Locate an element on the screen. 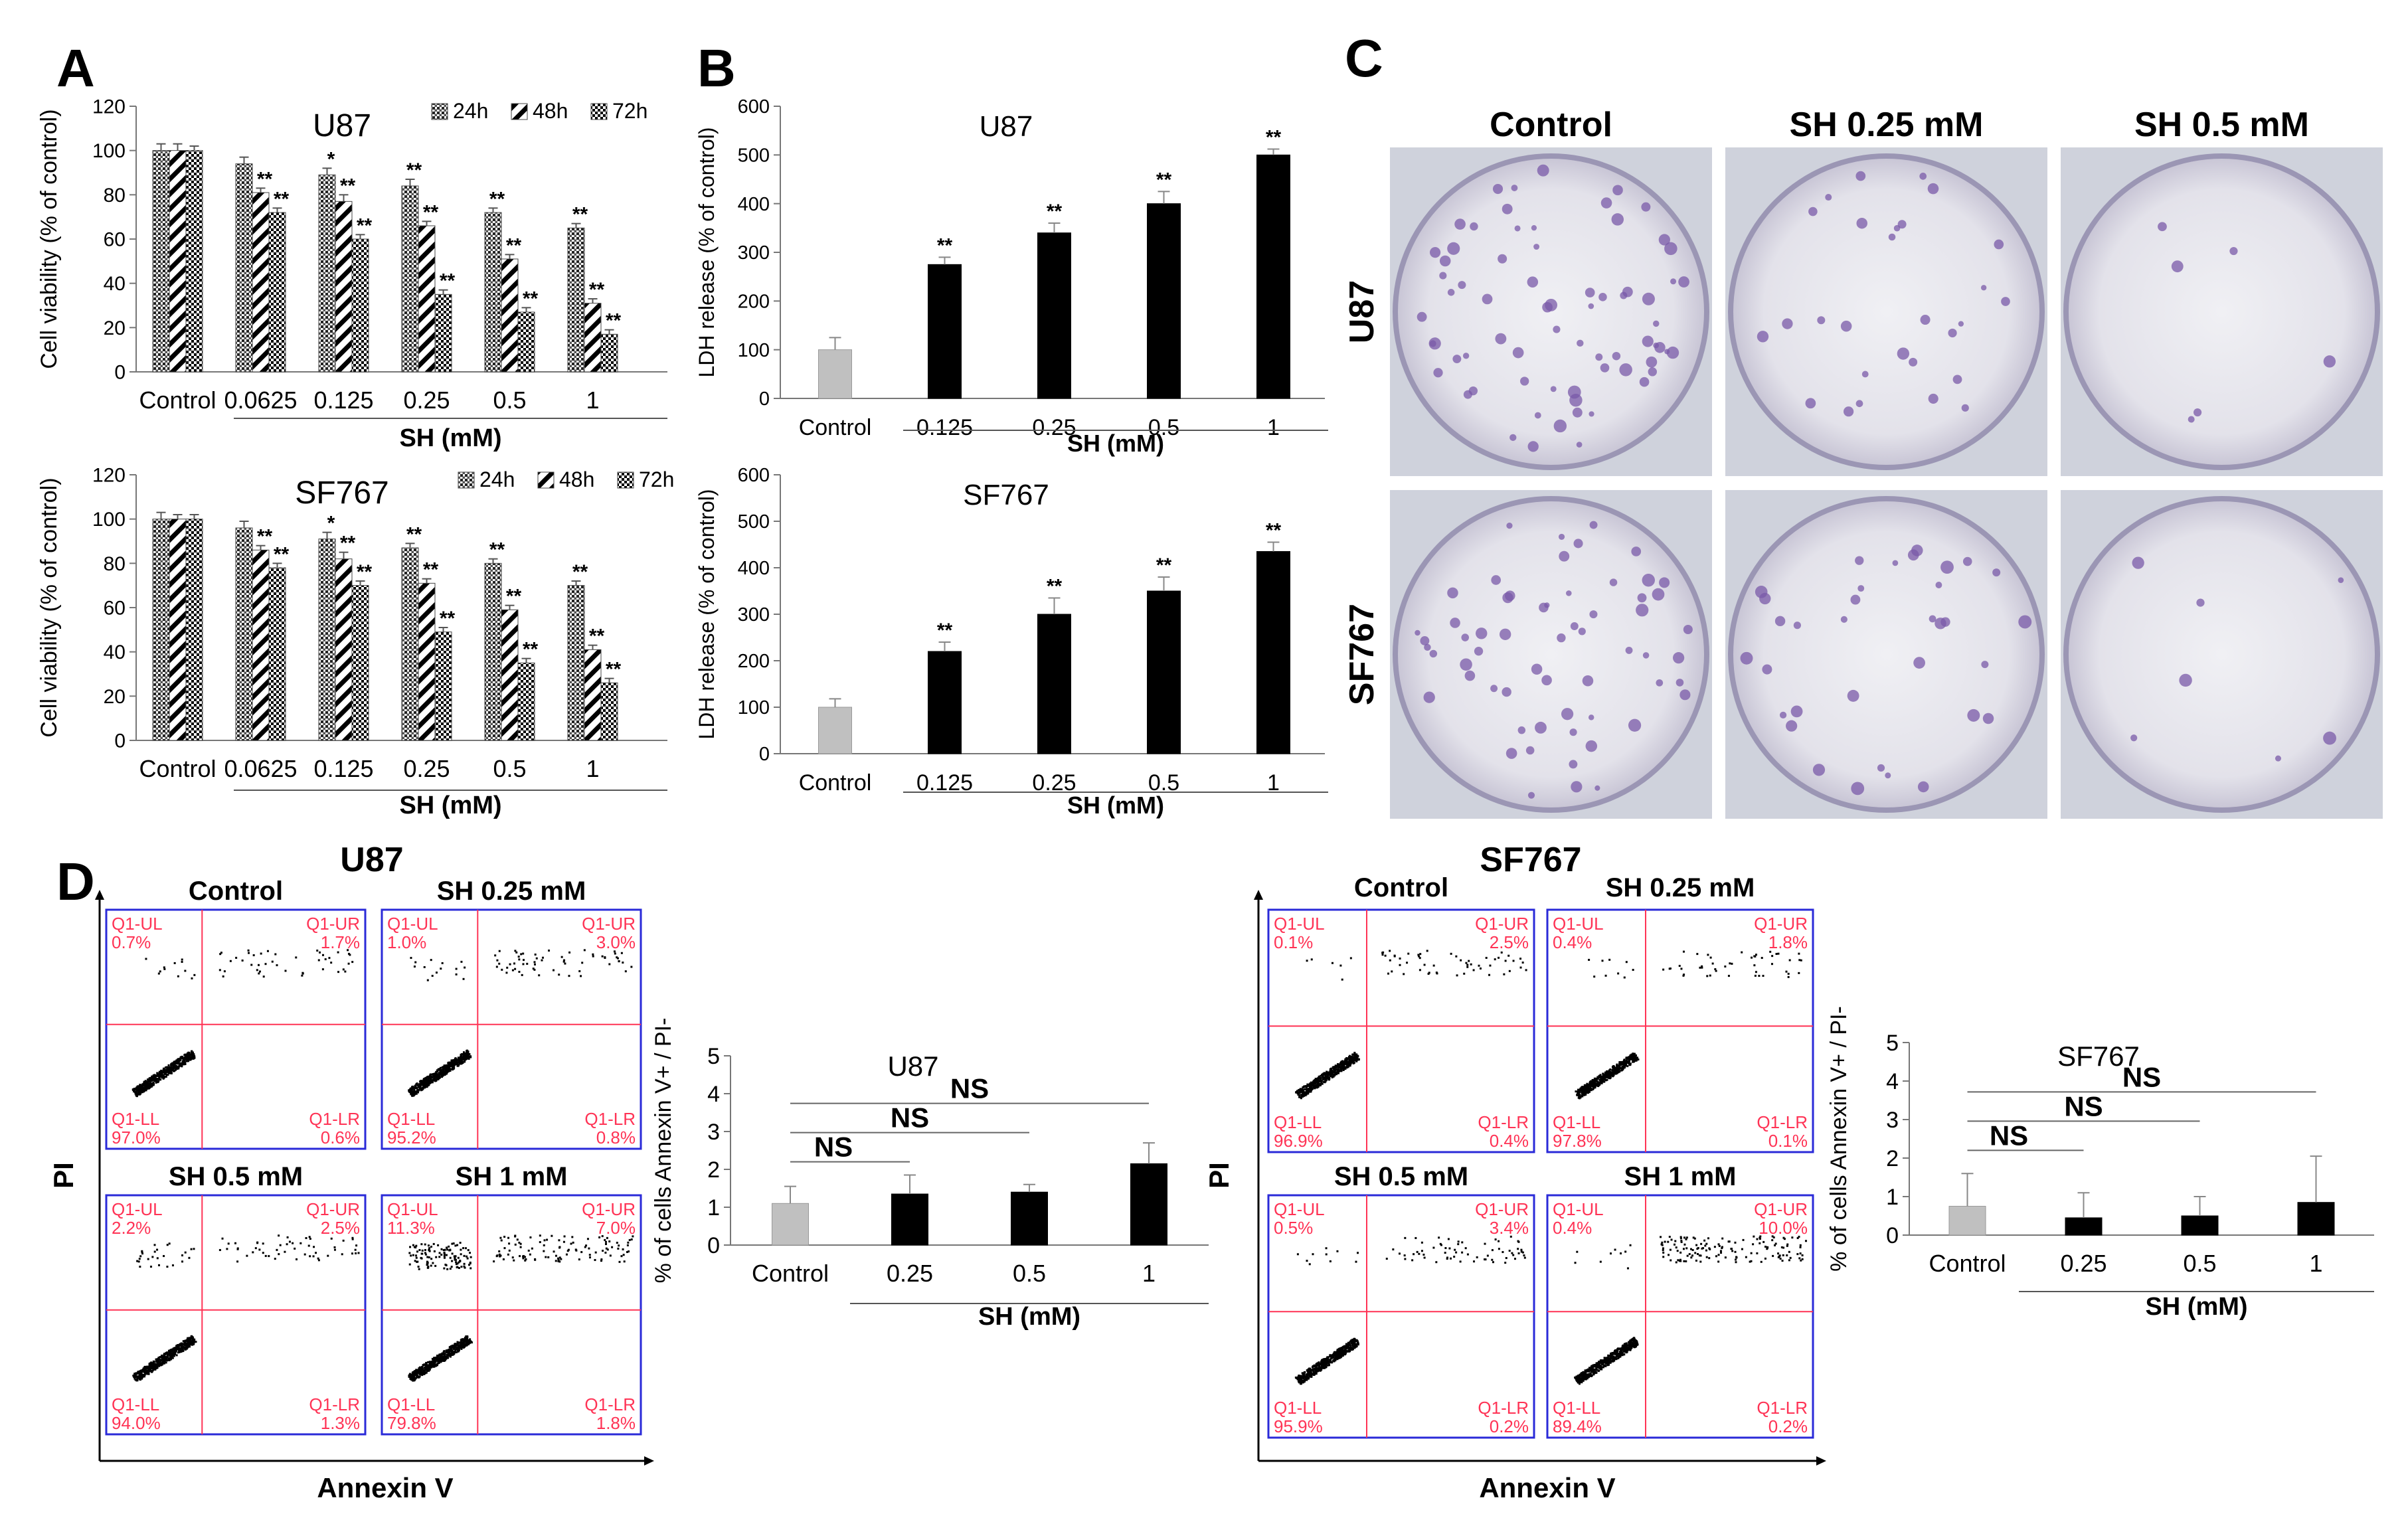 This screenshot has width=2408, height=1514. quadrant-lr-percent: 0.6% is located at coordinates (340, 1137).